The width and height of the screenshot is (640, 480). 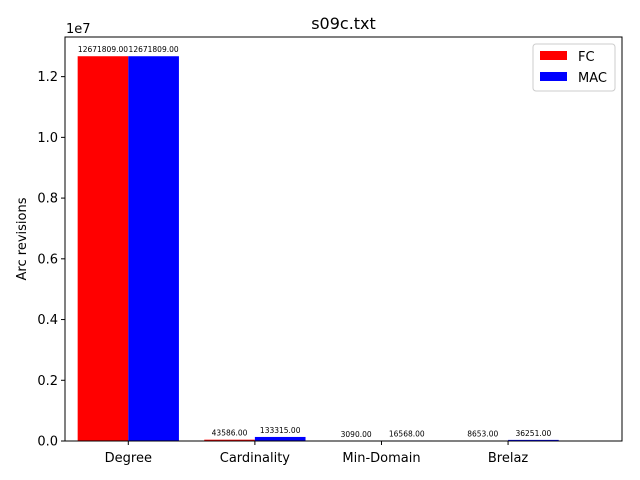 I want to click on x-tick-label-cardinality: Cardinality, so click(x=255, y=458).